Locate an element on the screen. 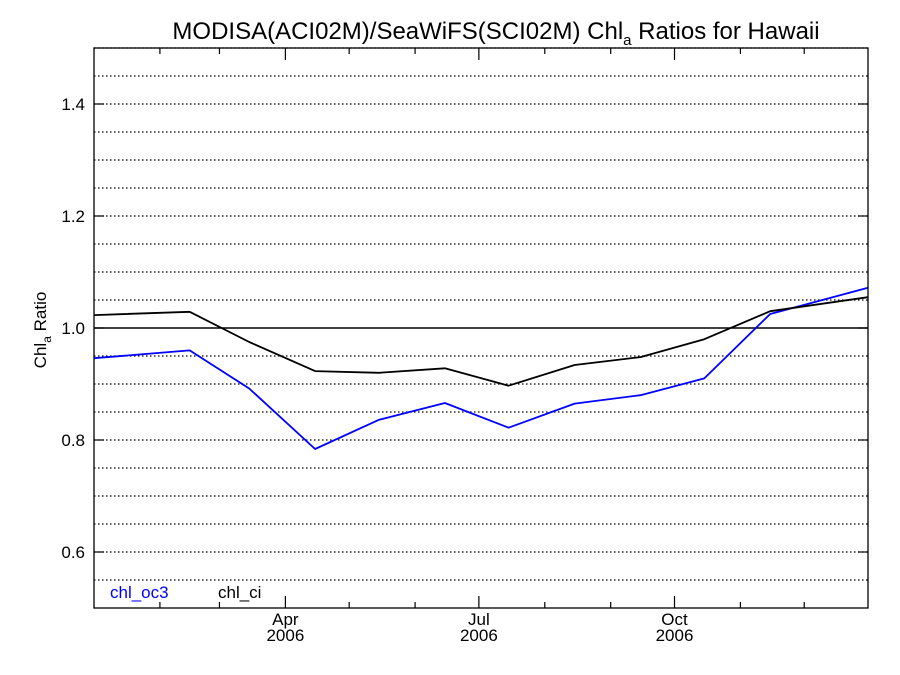  x-tick-label-month: Jul is located at coordinates (479, 619).